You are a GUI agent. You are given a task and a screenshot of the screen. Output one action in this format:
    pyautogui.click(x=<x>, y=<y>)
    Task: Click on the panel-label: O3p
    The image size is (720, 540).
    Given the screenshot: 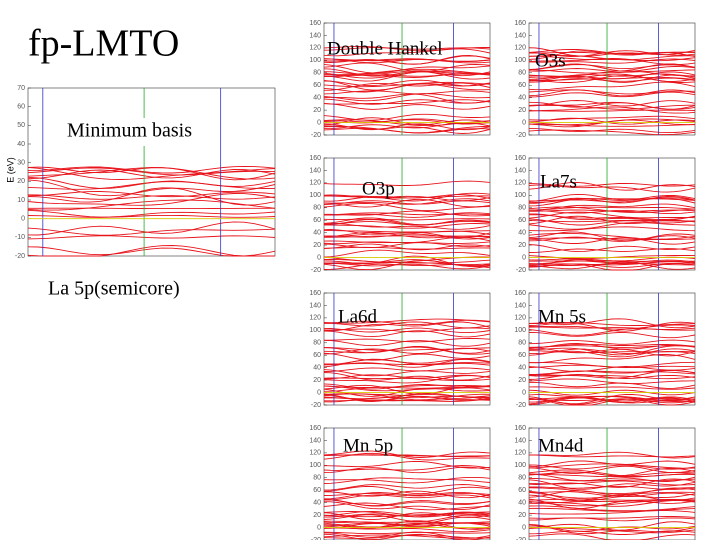 What is the action you would take?
    pyautogui.click(x=378, y=188)
    